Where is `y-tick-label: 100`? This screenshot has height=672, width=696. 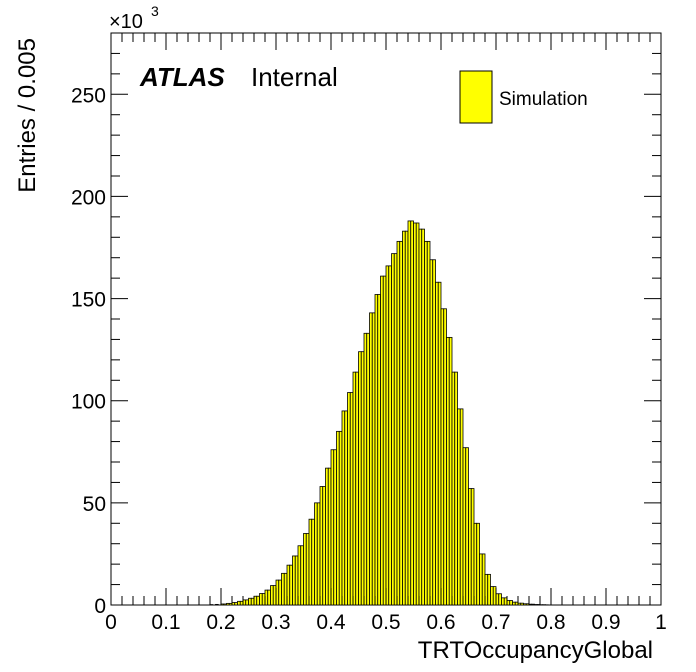
y-tick-label: 100 is located at coordinates (88, 402).